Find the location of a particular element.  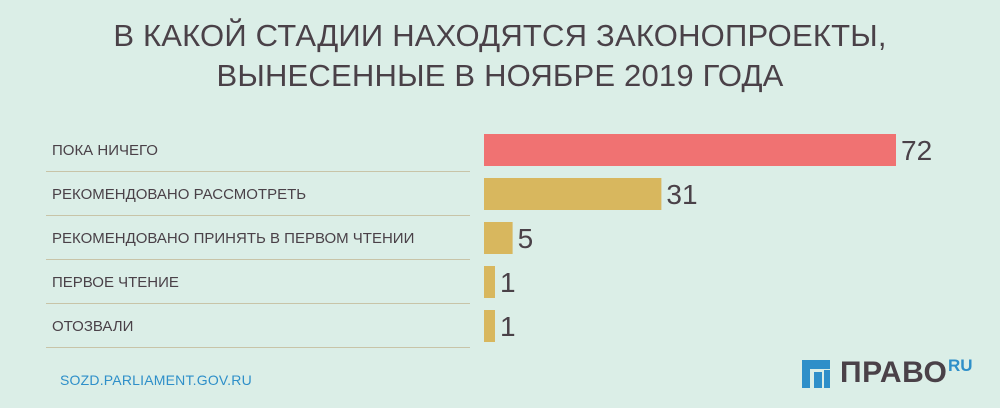

category-label-рекомендовано-рассмотреть: РЕКОМЕНДОВАНО РАССМОТРЕТЬ is located at coordinates (179, 194).